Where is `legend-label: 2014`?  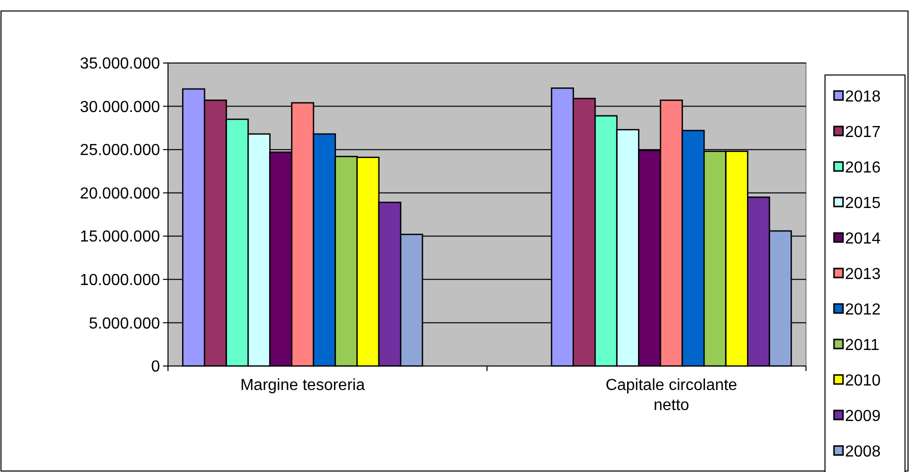 legend-label: 2014 is located at coordinates (863, 239).